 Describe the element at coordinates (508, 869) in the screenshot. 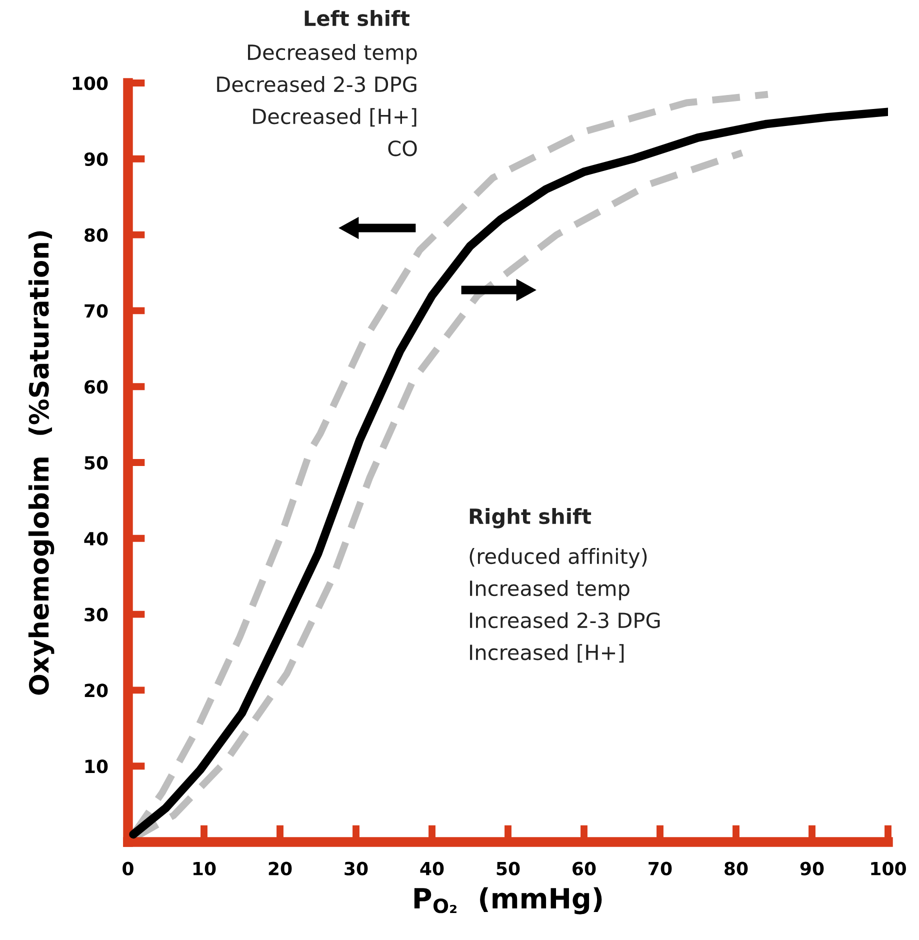

I see `x-tick-label: 50` at that location.